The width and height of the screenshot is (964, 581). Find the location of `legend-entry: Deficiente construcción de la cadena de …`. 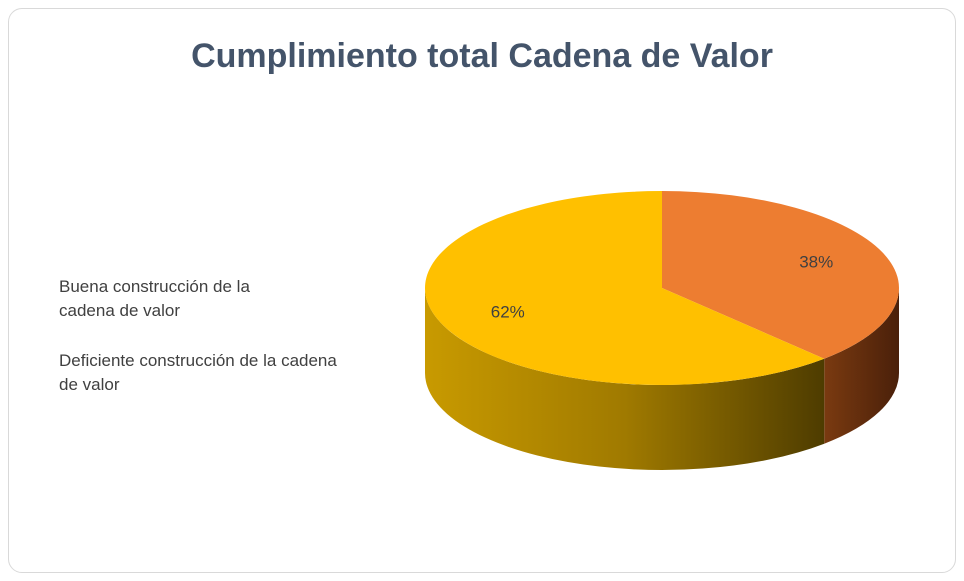

legend-entry: Deficiente construcción de la cadena de … is located at coordinates (198, 372).